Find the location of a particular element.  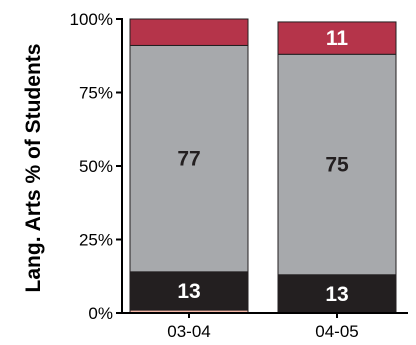

y-tick-label: 0% is located at coordinates (100, 313).